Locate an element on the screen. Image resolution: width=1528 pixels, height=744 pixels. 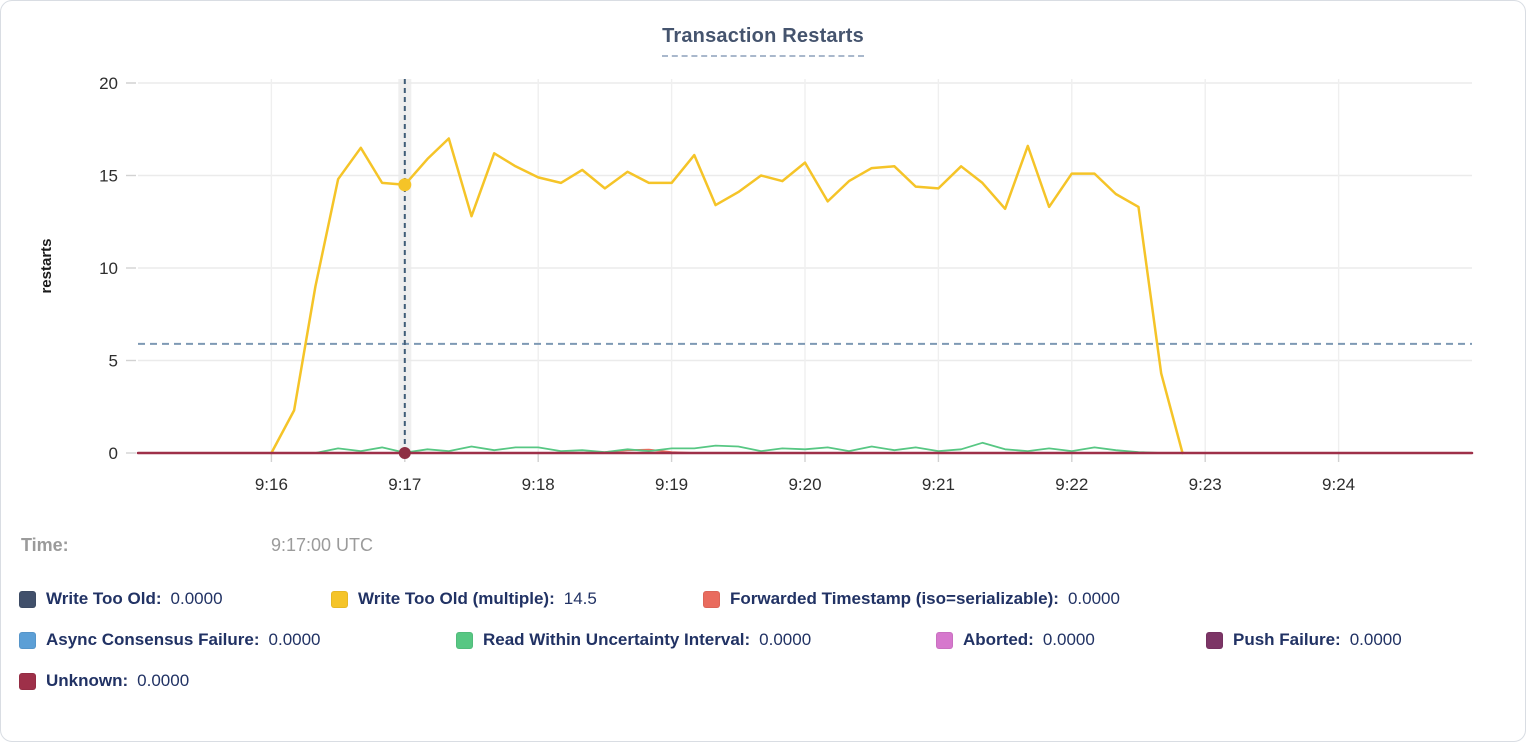
series-line-read-within-uncertainty-interval is located at coordinates (738, 447).